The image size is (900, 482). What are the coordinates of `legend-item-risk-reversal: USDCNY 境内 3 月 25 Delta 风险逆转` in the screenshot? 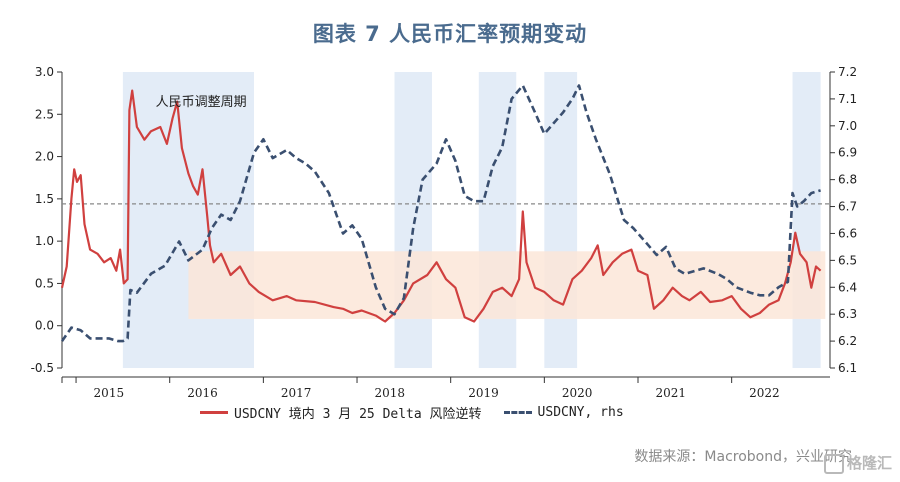 It's located at (341, 412).